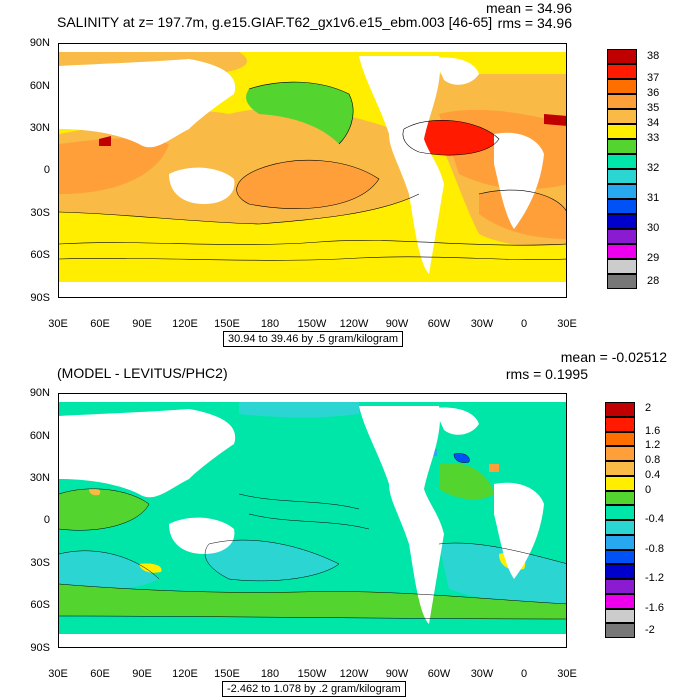 This screenshot has height=700, width=700. I want to click on lat-label: 0, so click(46, 170).